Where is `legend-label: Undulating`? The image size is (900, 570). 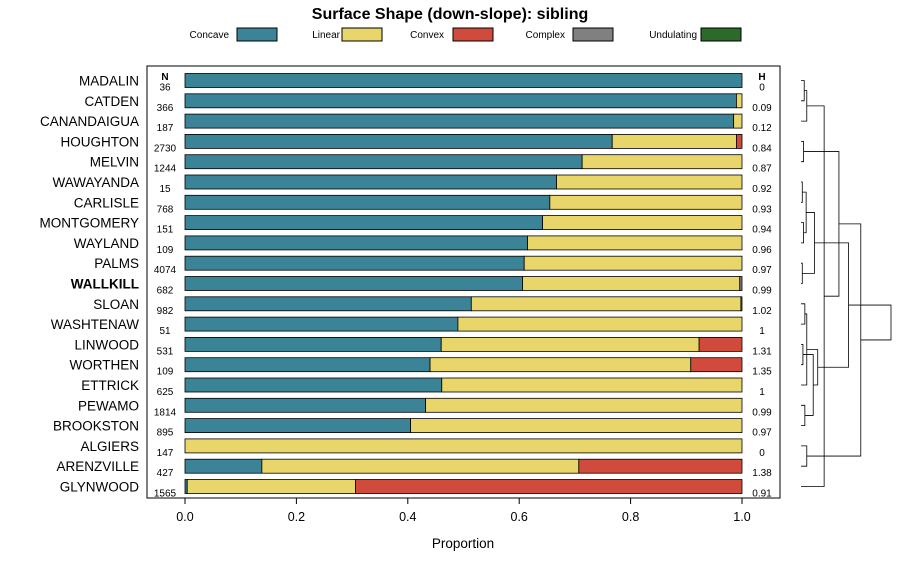
legend-label: Undulating is located at coordinates (673, 35).